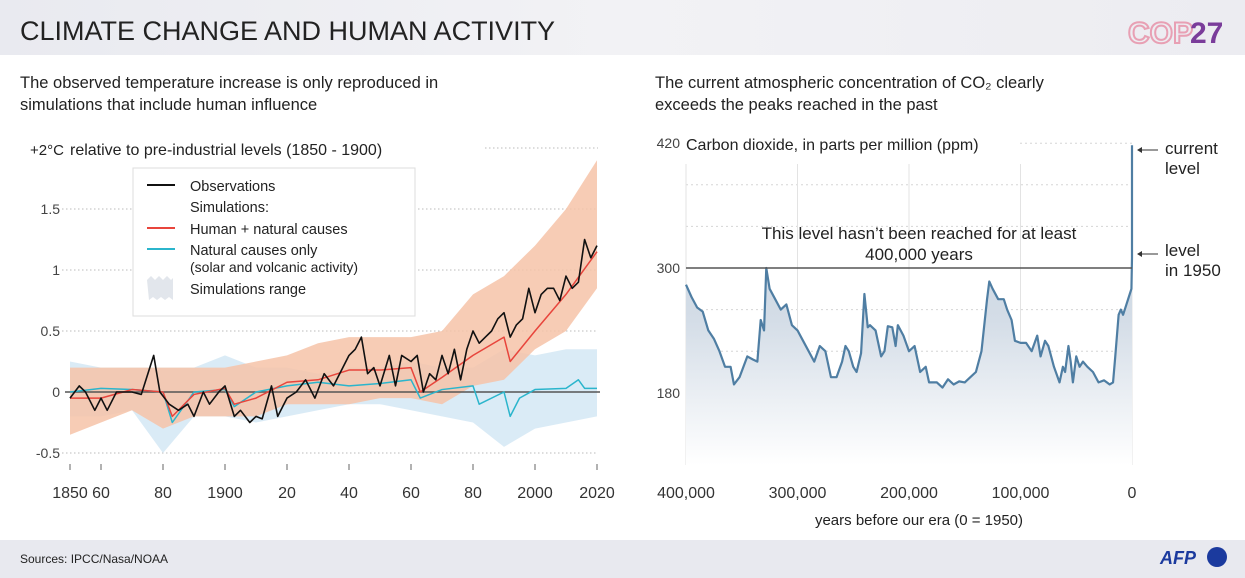 This screenshot has height=578, width=1245. Describe the element at coordinates (1206, 33) in the screenshot. I see `cop-logo-part2: 27` at that location.